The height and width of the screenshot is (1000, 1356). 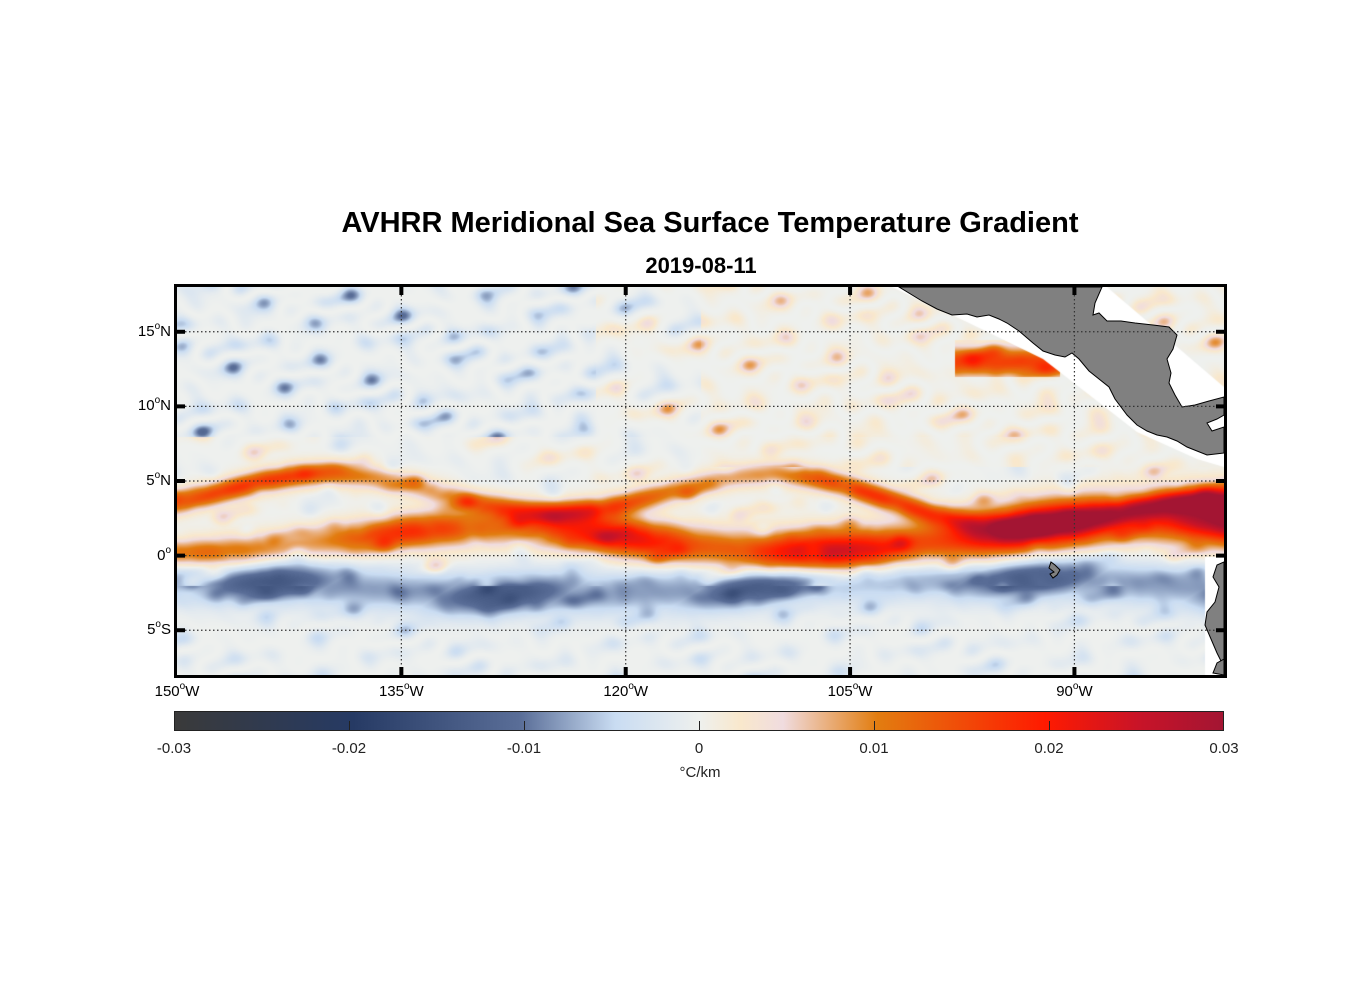 I want to click on lon-tick-label: 120oW, so click(x=626, y=691).